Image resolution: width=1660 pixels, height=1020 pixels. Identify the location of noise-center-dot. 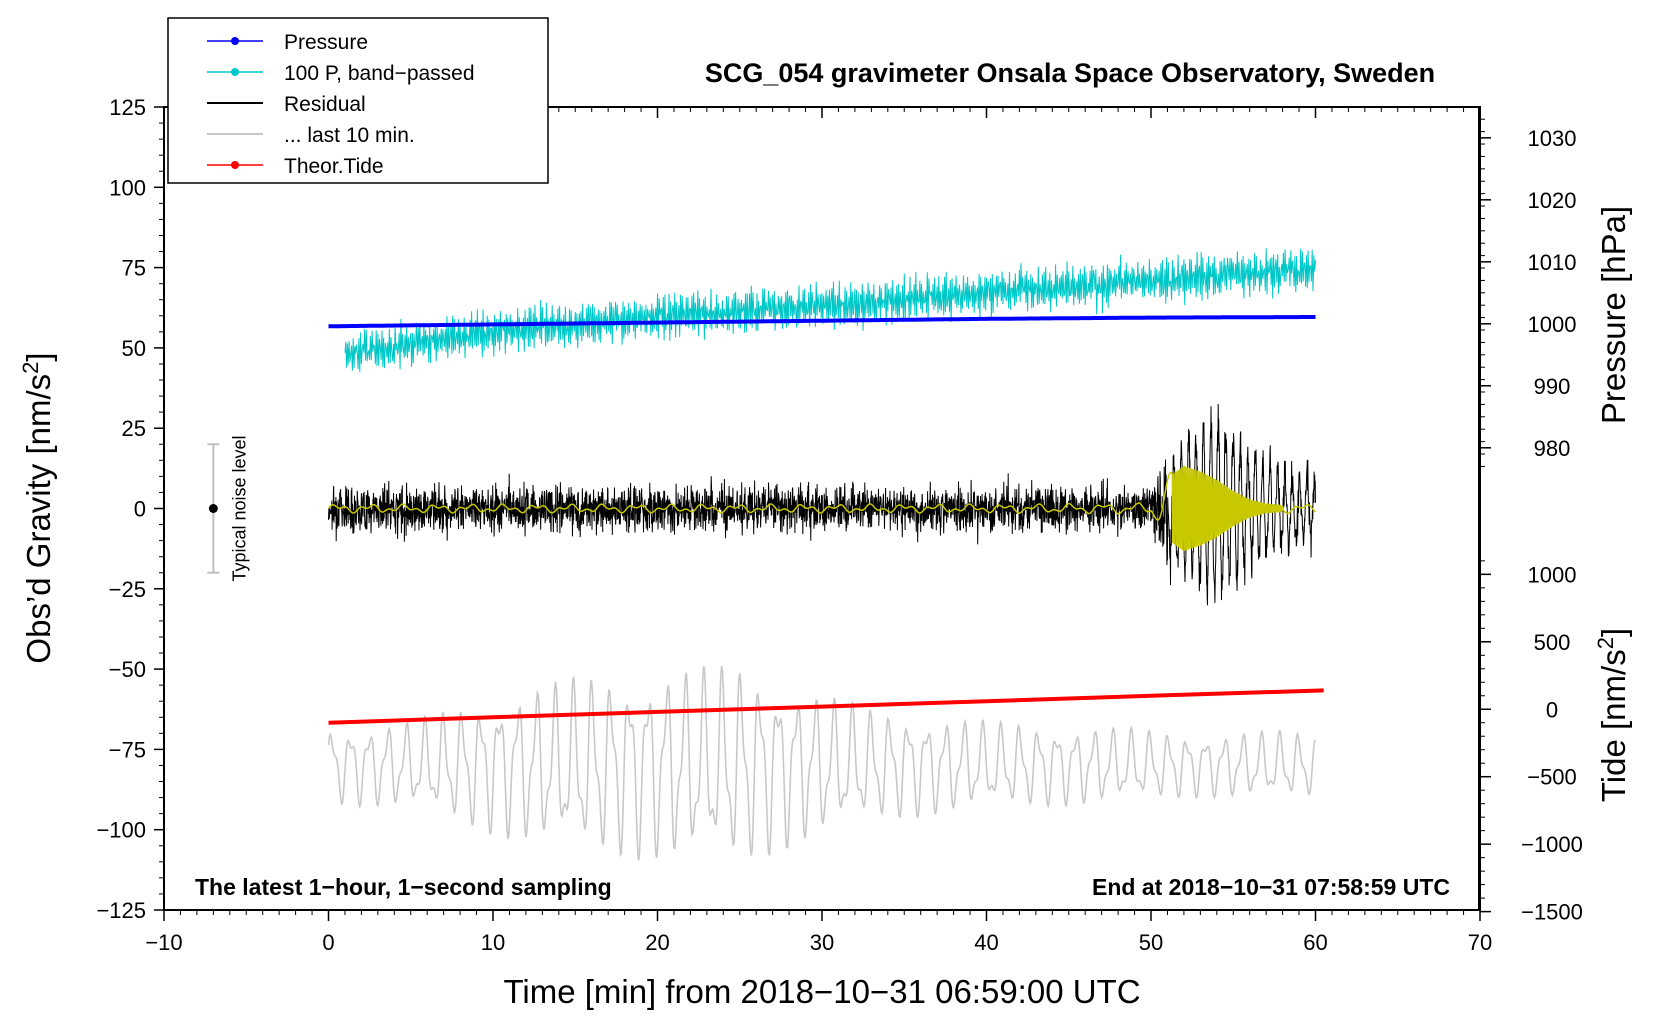
(213, 508).